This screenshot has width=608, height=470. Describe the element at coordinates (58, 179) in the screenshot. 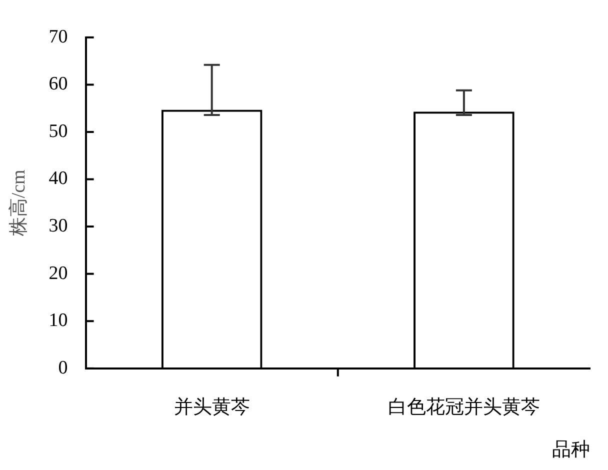

I see `y-tick-label: 40` at that location.